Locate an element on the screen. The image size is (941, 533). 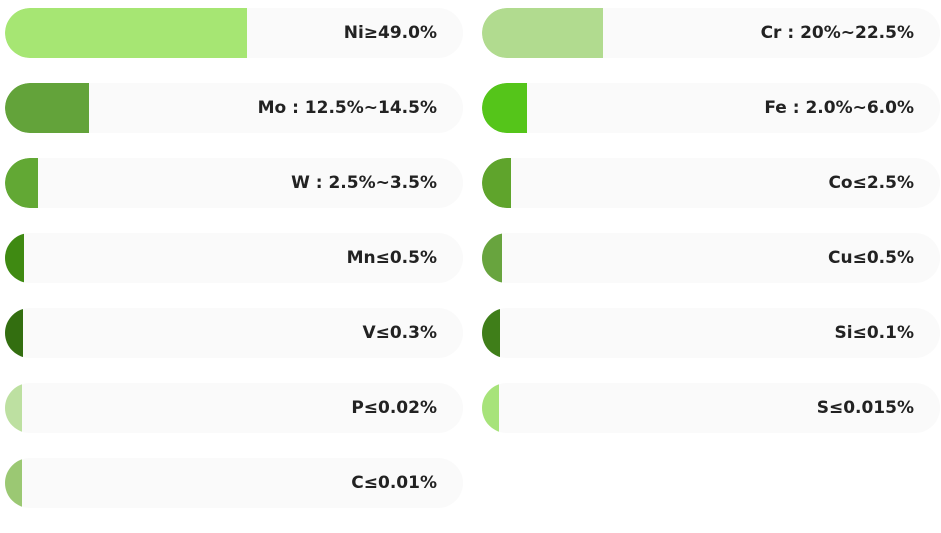
bar-track: P≤0.02% is located at coordinates (234, 408).